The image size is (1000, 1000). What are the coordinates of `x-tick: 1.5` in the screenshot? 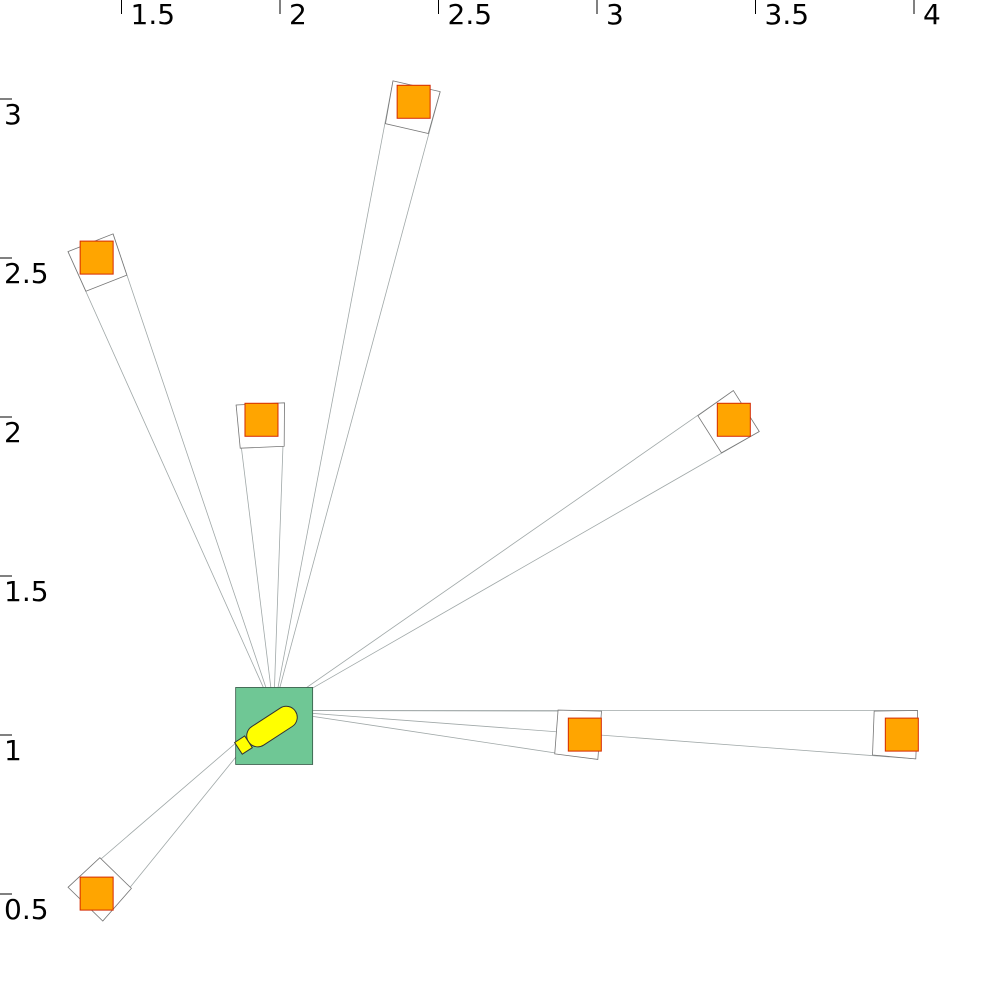 It's located at (148, 15).